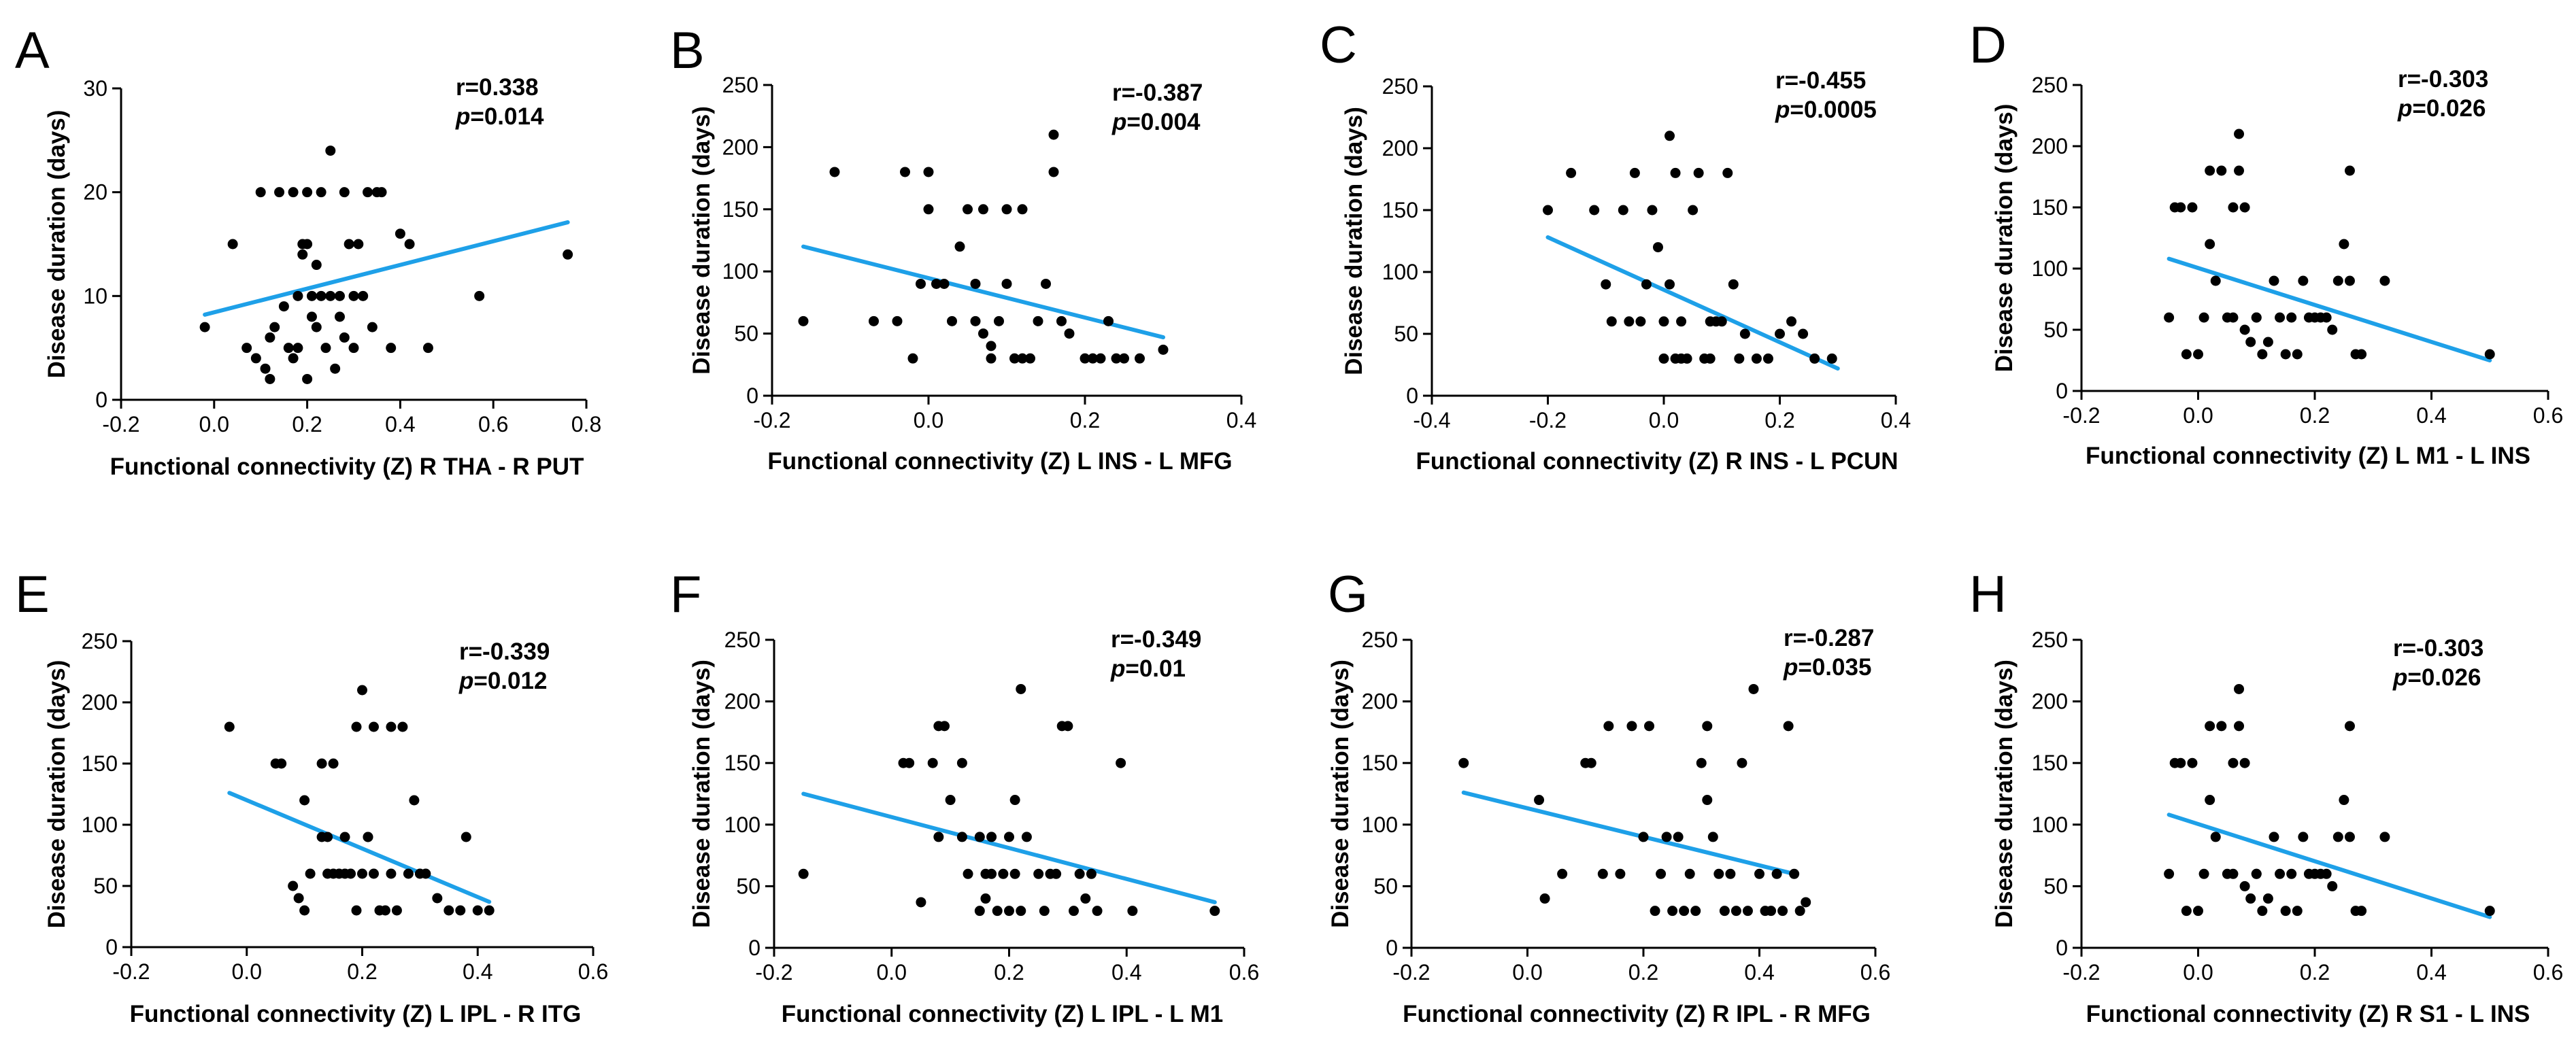 The image size is (2576, 1043). What do you see at coordinates (1988, 594) in the screenshot?
I see `panel-letter: H` at bounding box center [1988, 594].